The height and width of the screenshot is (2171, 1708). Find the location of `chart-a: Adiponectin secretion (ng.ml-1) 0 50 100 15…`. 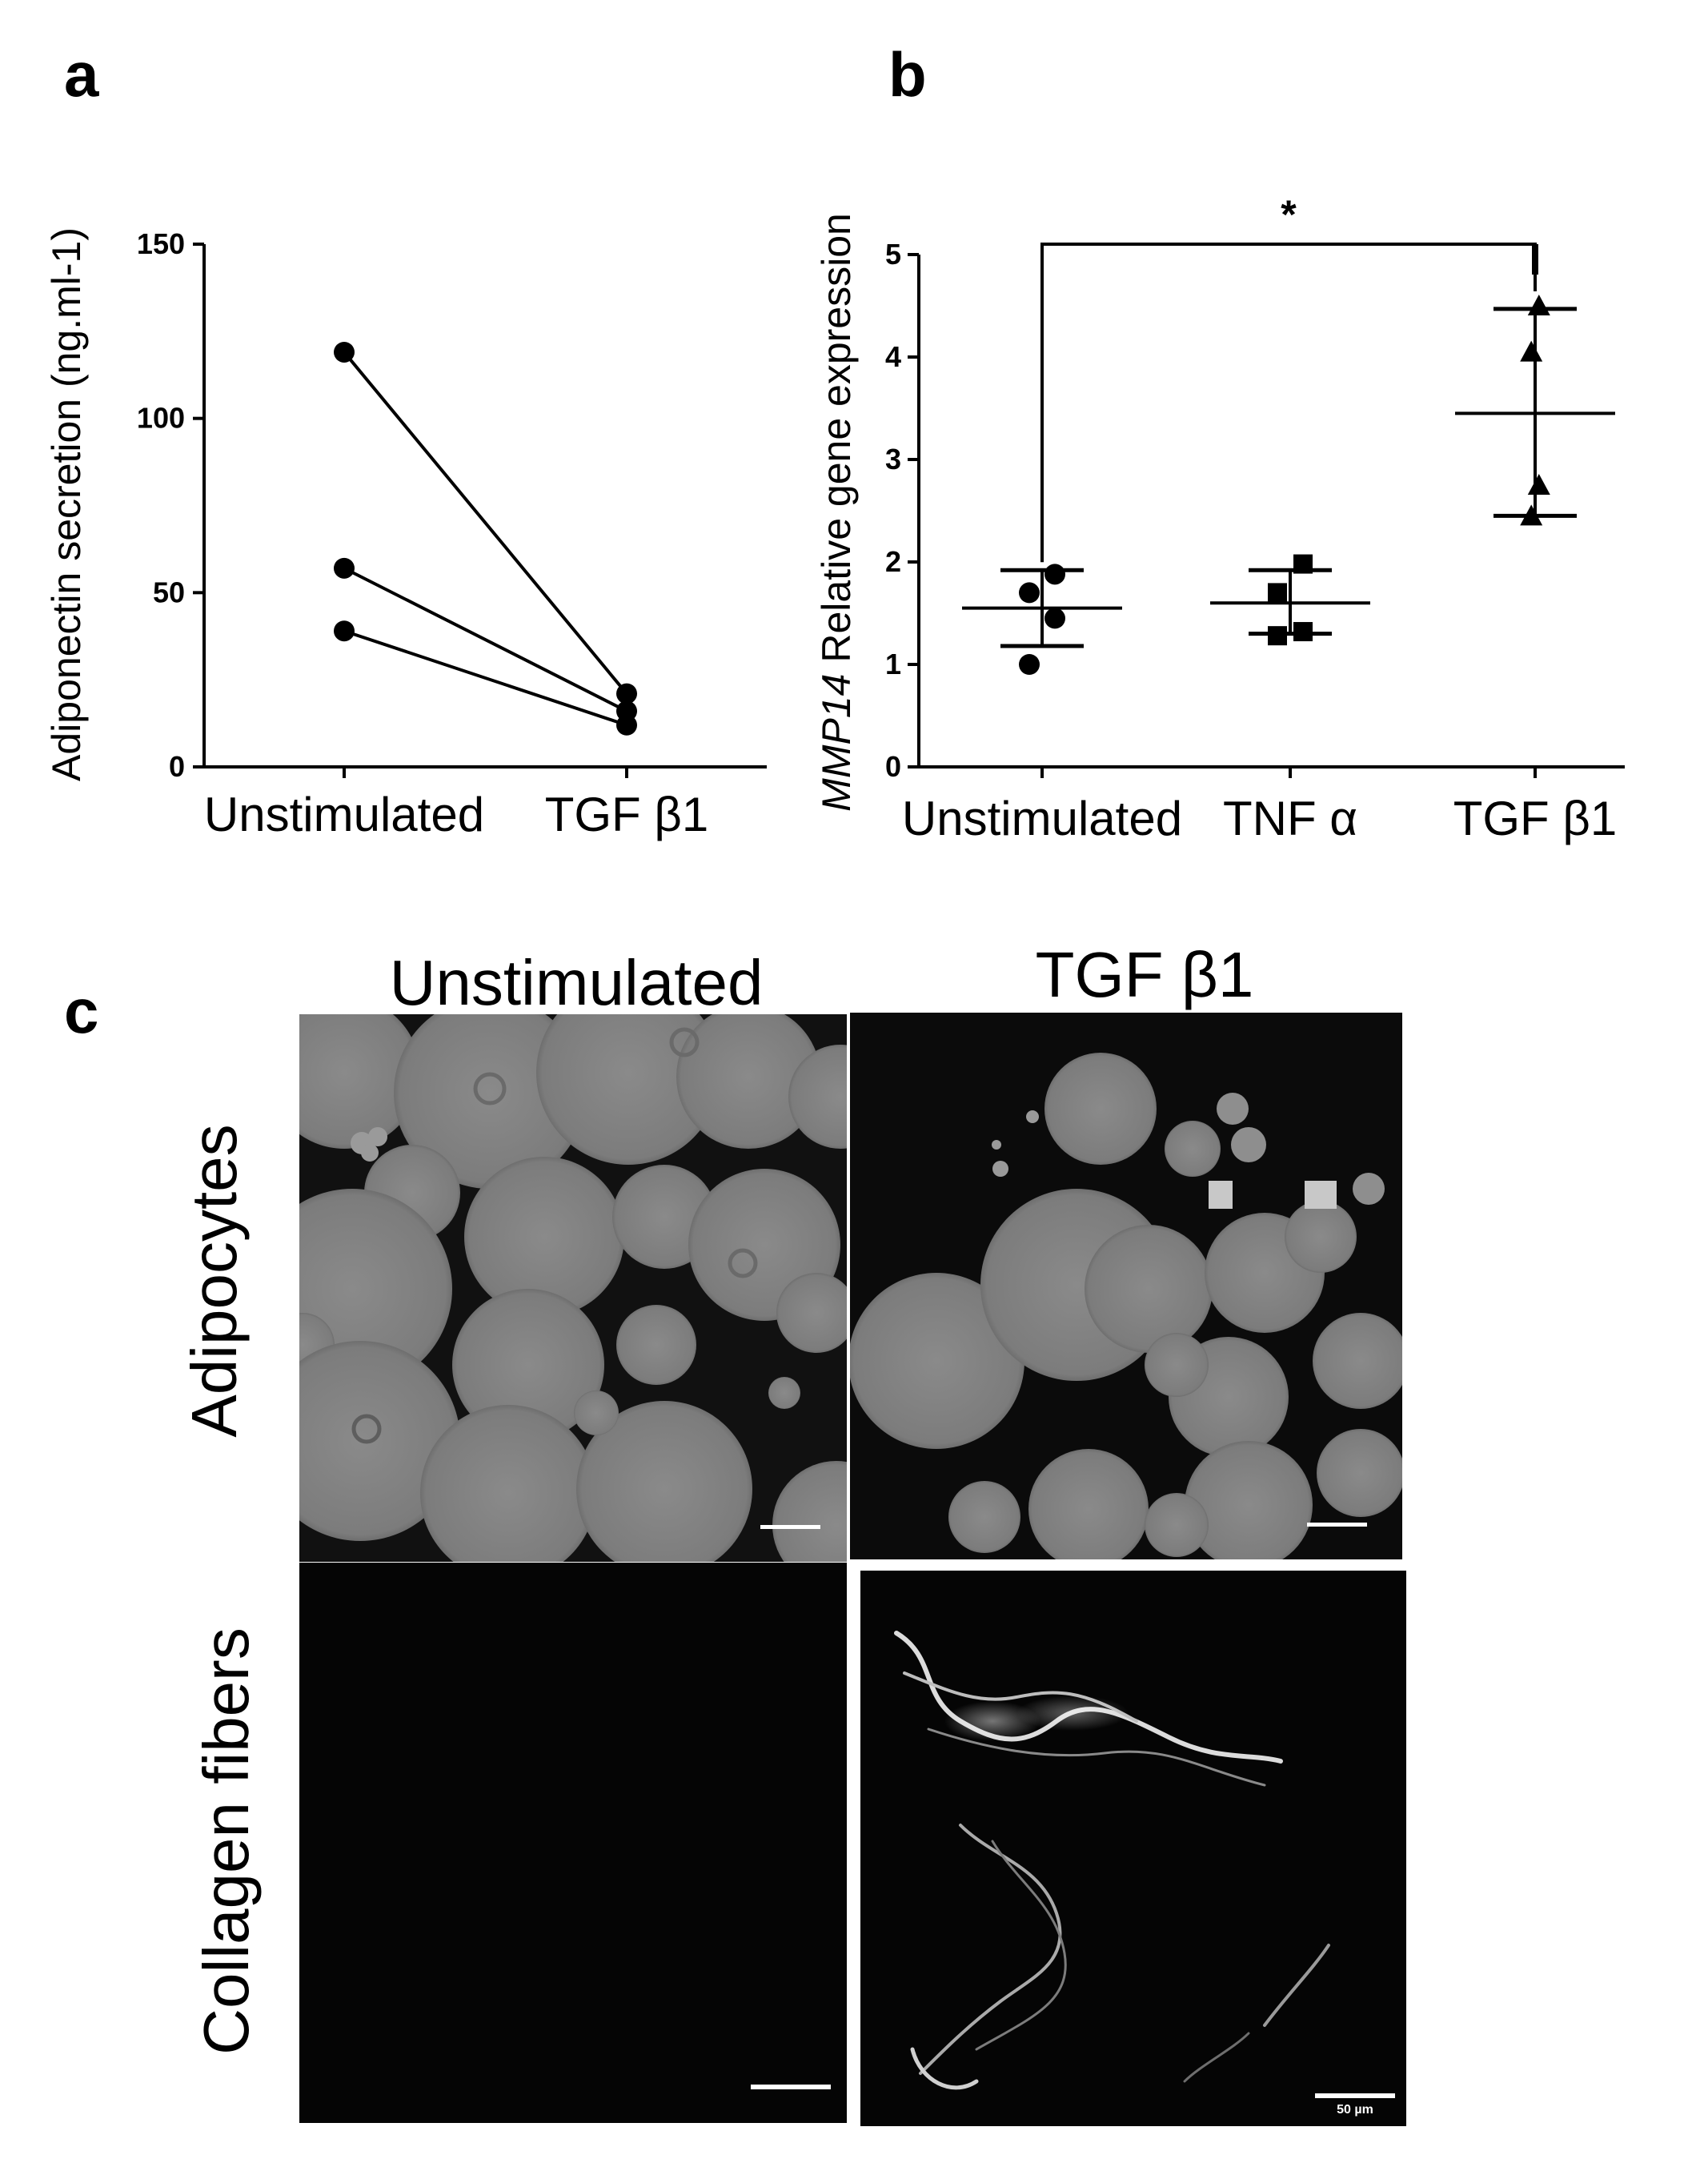

chart-a: Adiponectin secretion (ng.ml-1) 0 50 100 15… is located at coordinates (405, 534).